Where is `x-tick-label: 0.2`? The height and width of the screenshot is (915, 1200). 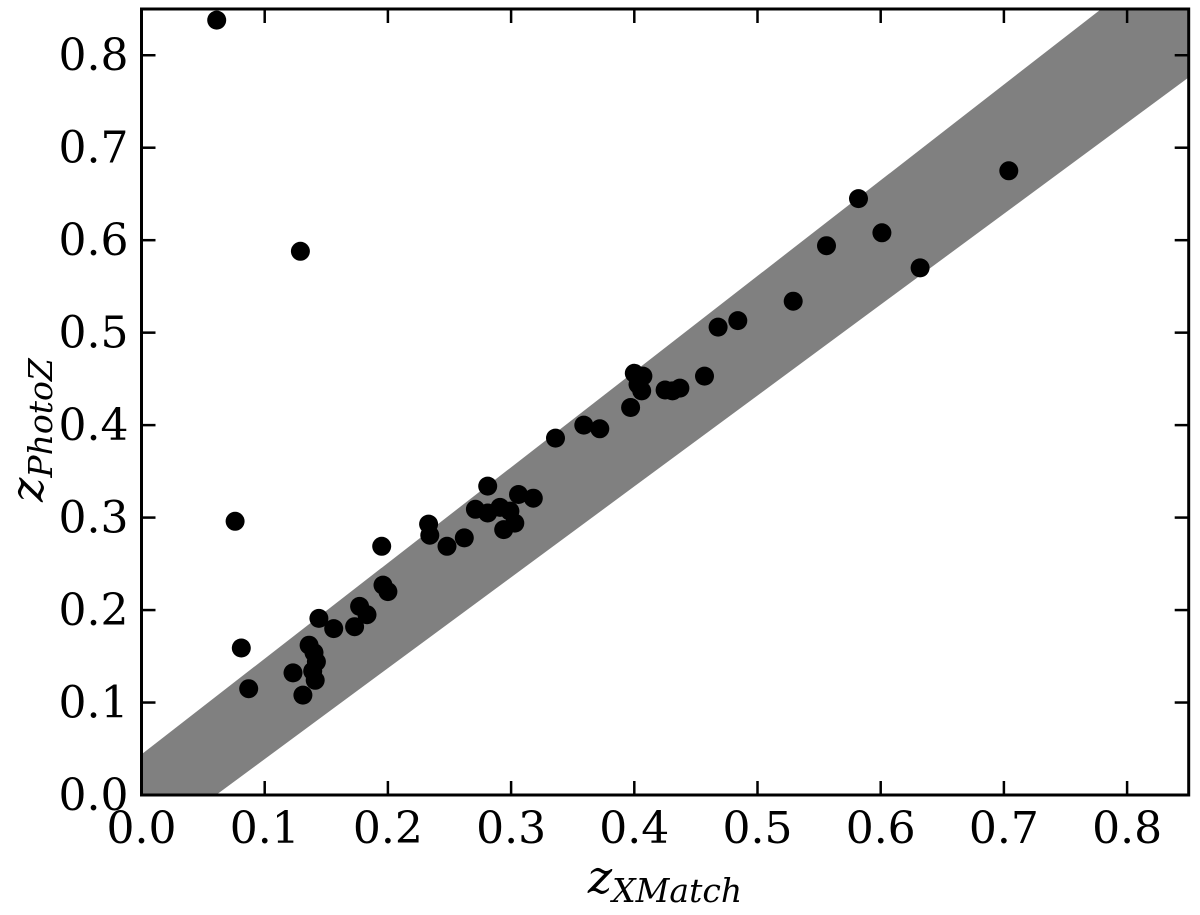
x-tick-label: 0.2 is located at coordinates (388, 828).